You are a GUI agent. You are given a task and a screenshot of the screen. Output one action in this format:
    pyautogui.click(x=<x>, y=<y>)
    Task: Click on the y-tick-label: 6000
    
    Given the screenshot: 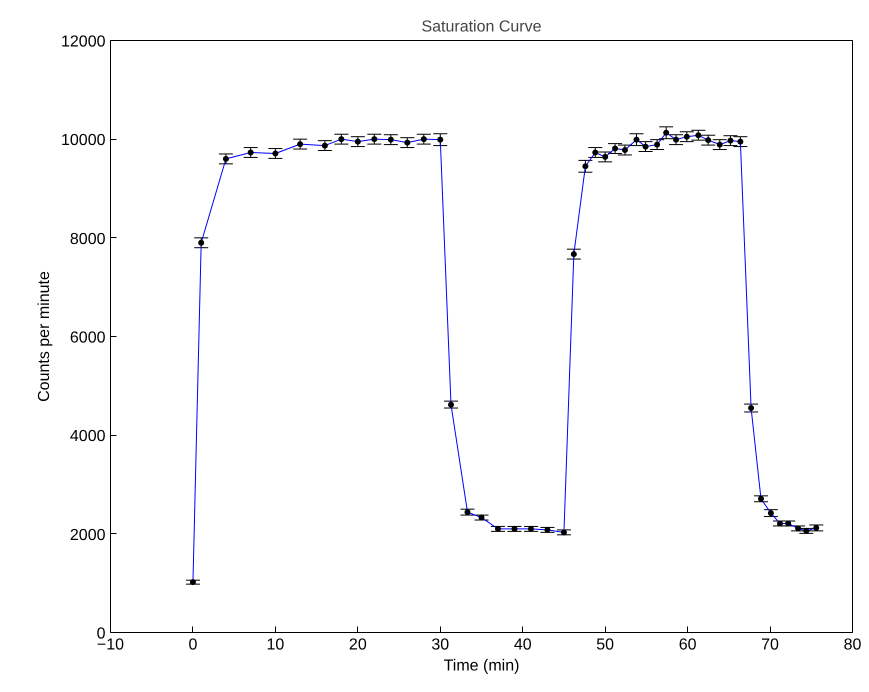 What is the action you would take?
    pyautogui.click(x=88, y=338)
    